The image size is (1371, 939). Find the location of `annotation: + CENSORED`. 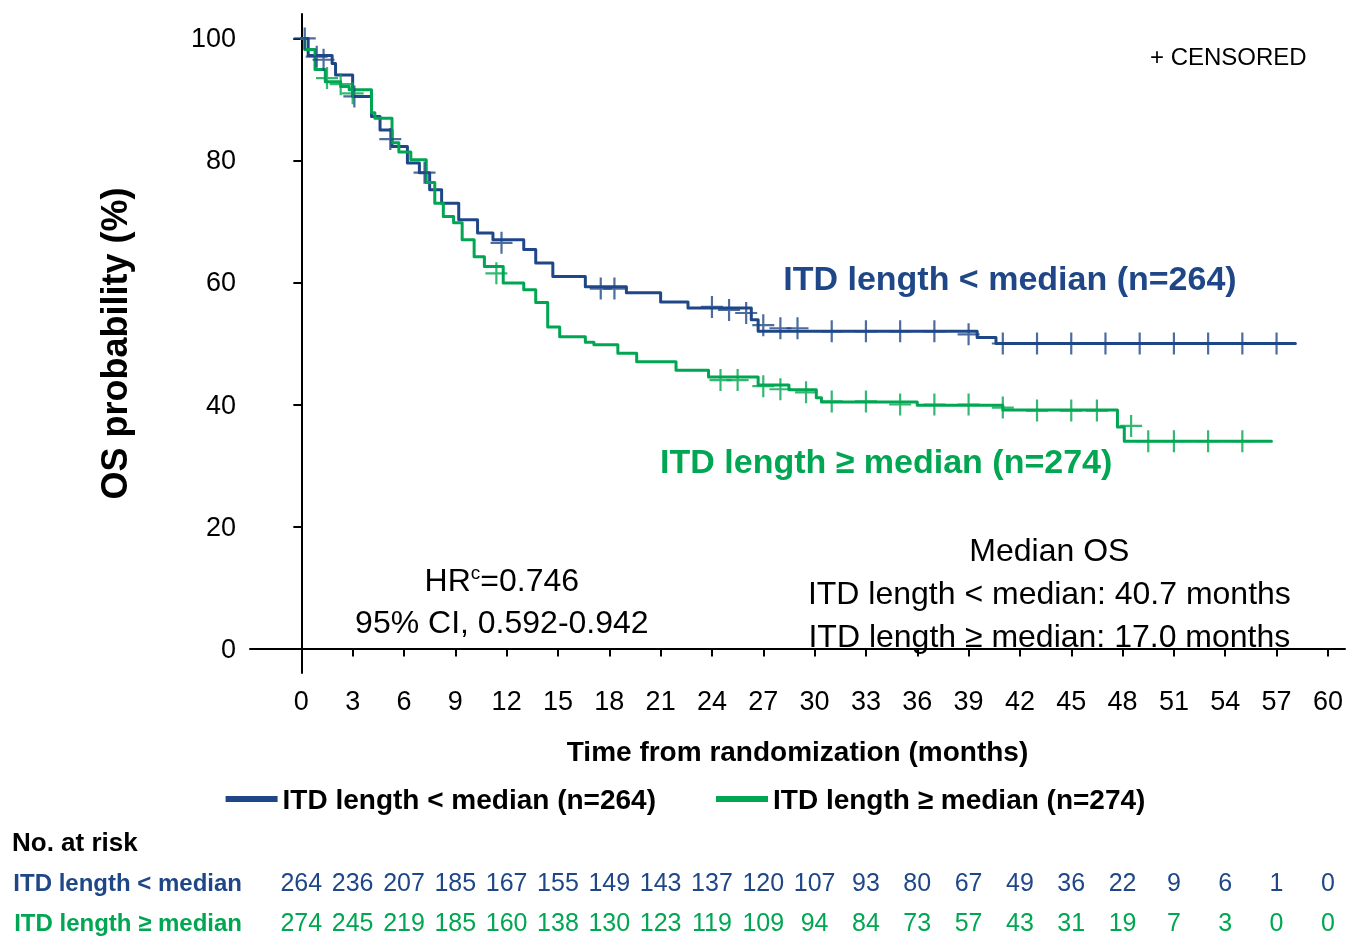

annotation: + CENSORED is located at coordinates (1228, 57).